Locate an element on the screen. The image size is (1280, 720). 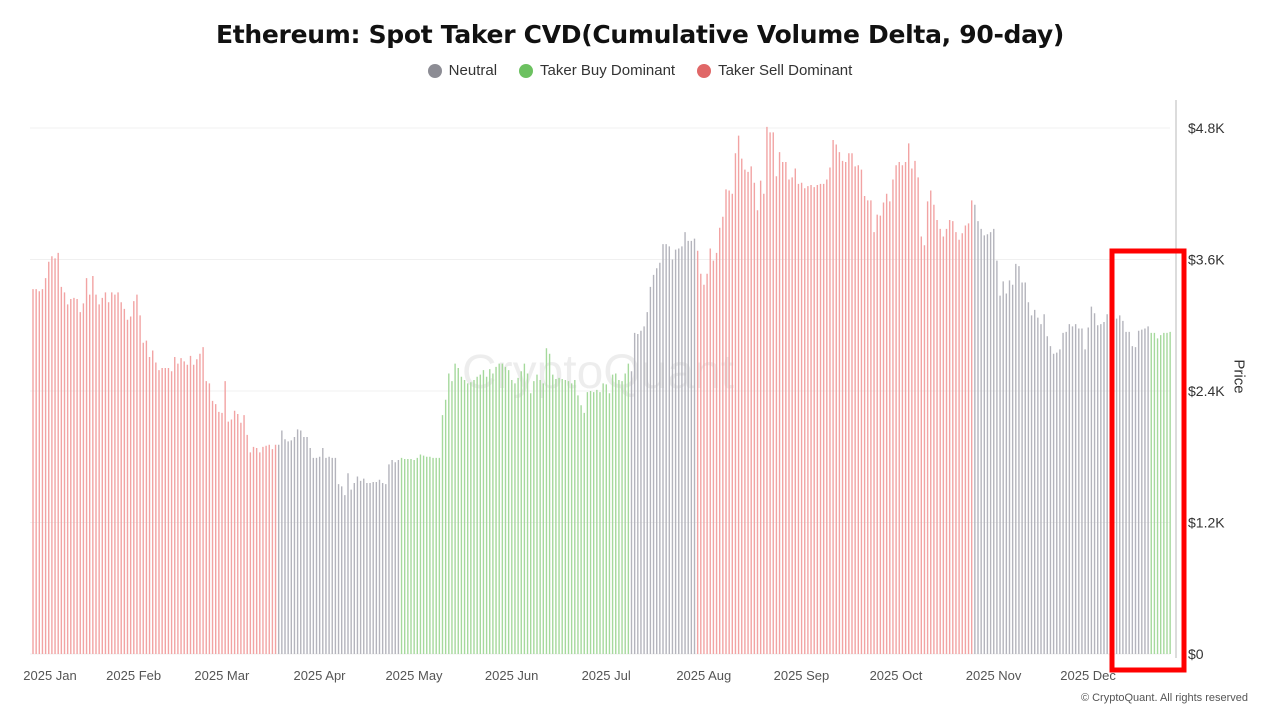
x-tick-label: 2025 Nov is located at coordinates (994, 675).